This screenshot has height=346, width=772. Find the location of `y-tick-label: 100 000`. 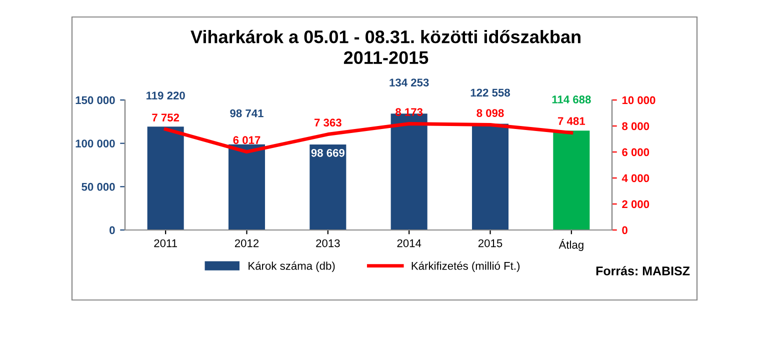

y-tick-label: 100 000 is located at coordinates (95, 144).